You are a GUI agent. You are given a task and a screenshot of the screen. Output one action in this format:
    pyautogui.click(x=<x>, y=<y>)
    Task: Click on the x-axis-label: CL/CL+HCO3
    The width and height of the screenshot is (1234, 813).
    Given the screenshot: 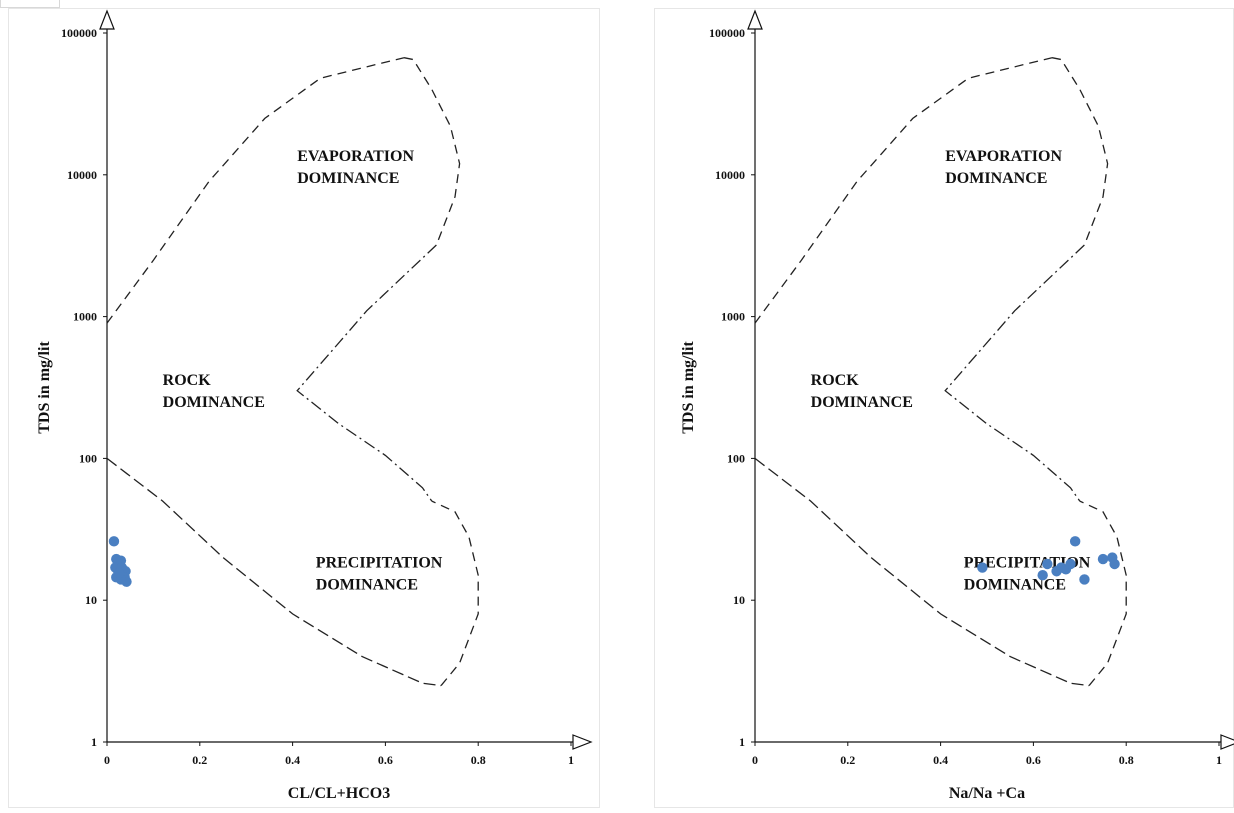 What is the action you would take?
    pyautogui.click(x=339, y=793)
    